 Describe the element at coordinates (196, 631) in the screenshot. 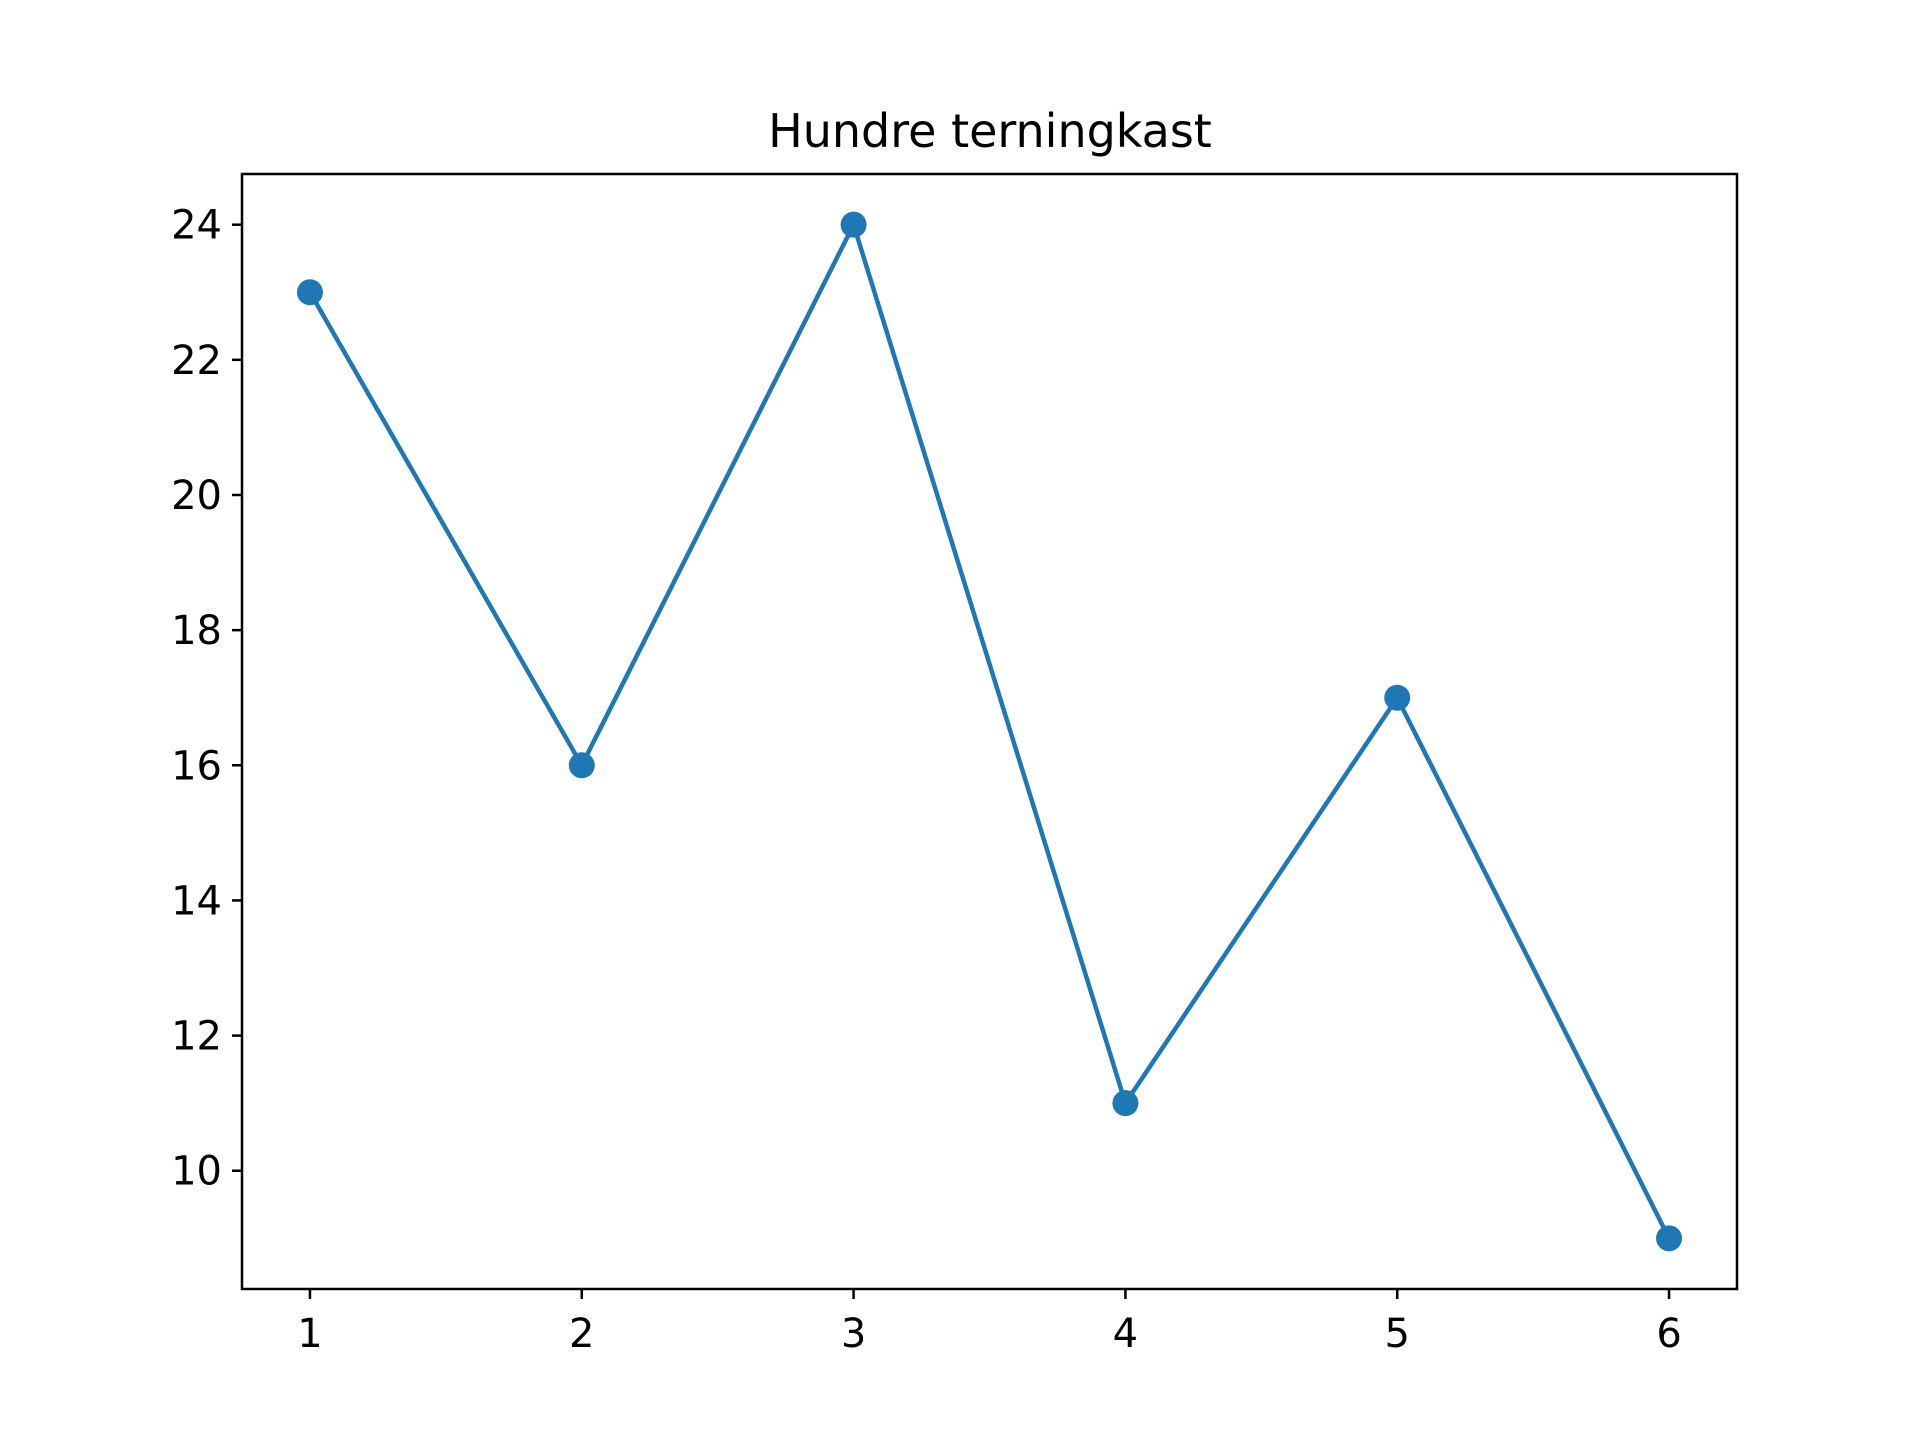

I see `y-tick-label: 18` at that location.